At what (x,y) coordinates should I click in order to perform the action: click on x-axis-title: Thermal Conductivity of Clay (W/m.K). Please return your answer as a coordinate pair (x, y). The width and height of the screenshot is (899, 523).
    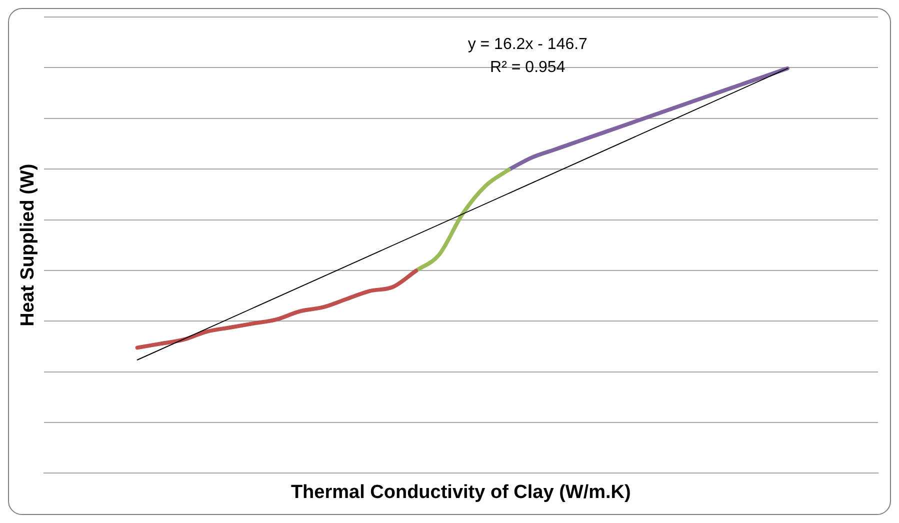
    Looking at the image, I should click on (460, 492).